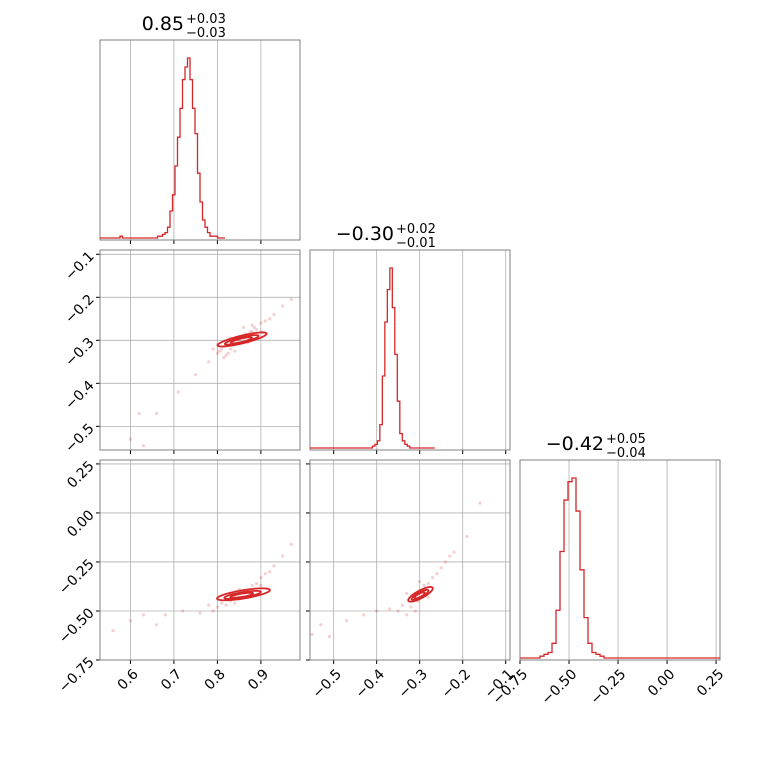  What do you see at coordinates (575, 444) in the screenshot?
I see `param-title-value-2: −0.42` at bounding box center [575, 444].